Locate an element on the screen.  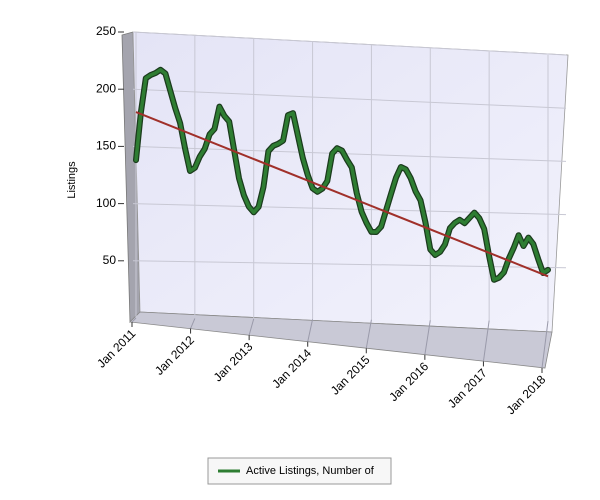
x-tick-label: Jan 2014 is located at coordinates (291, 368).